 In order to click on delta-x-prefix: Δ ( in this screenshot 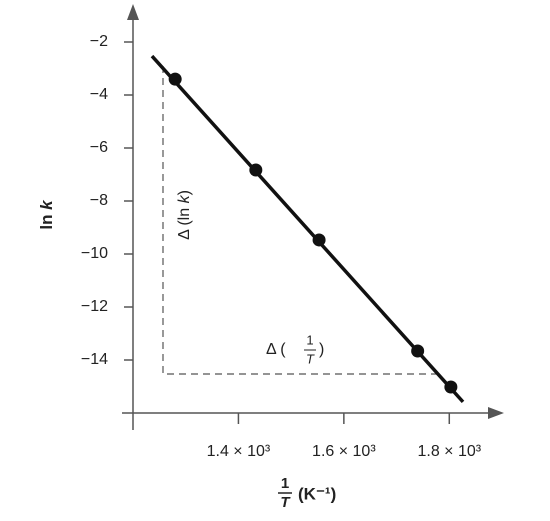, I will do `click(276, 349)`.